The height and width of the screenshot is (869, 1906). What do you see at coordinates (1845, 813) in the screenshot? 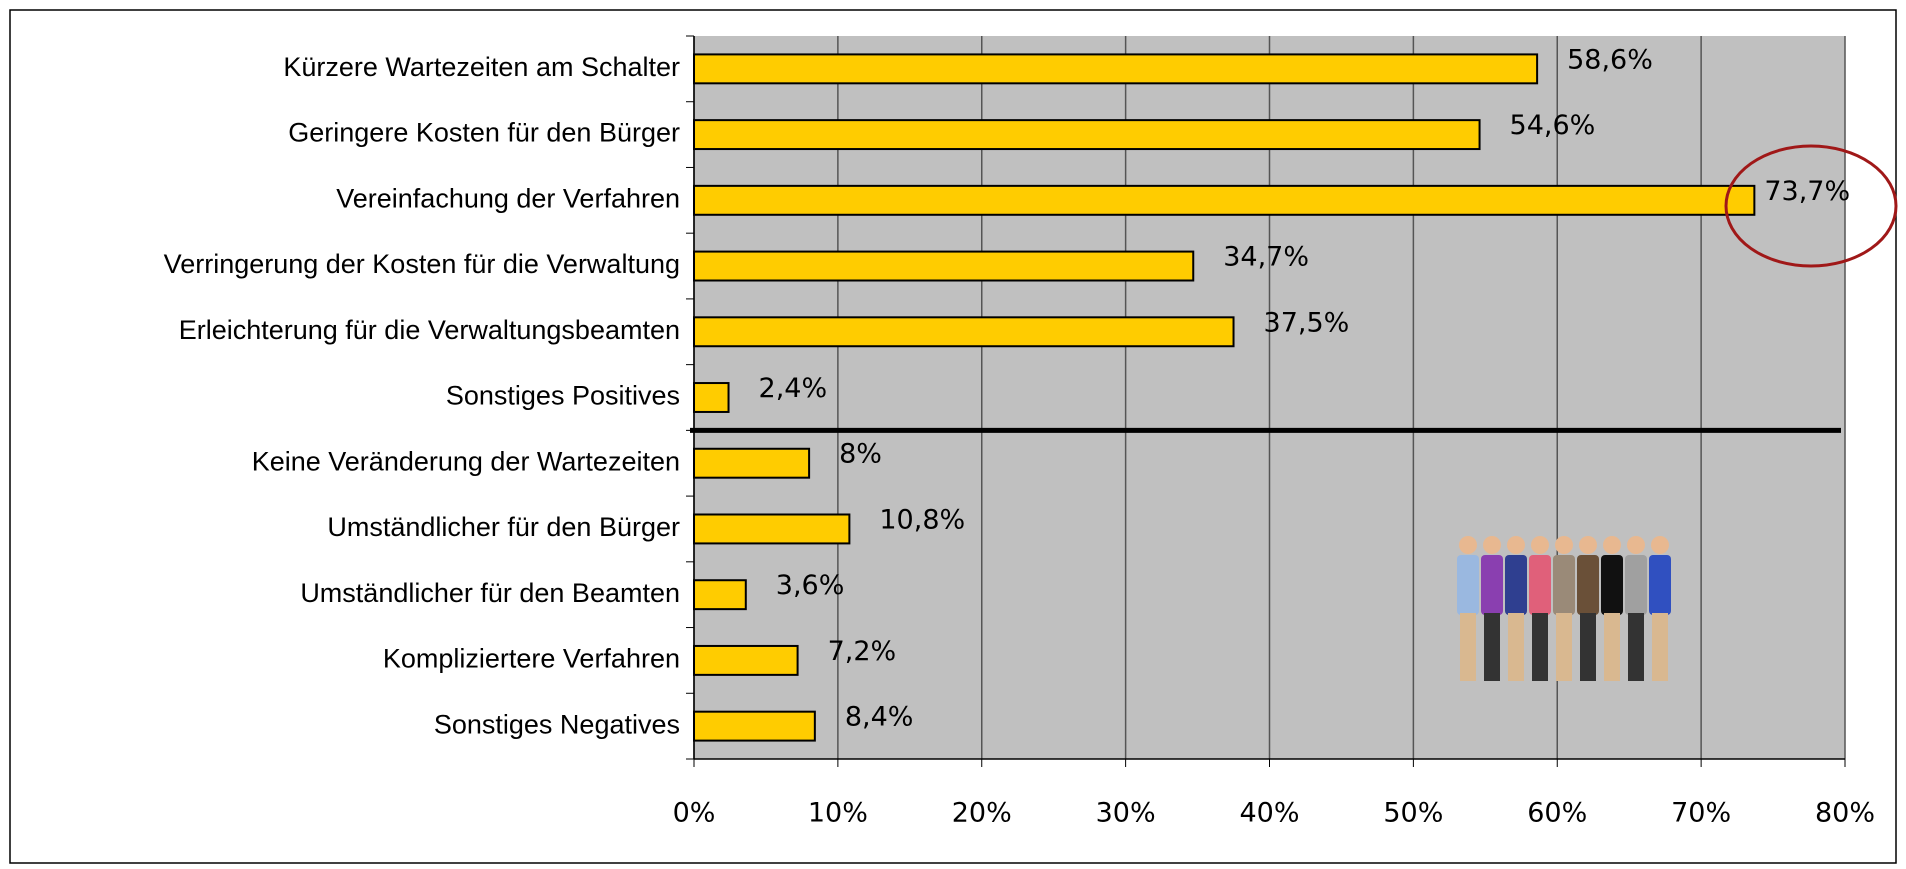
I see `x-tick-label: 80%` at bounding box center [1845, 813].